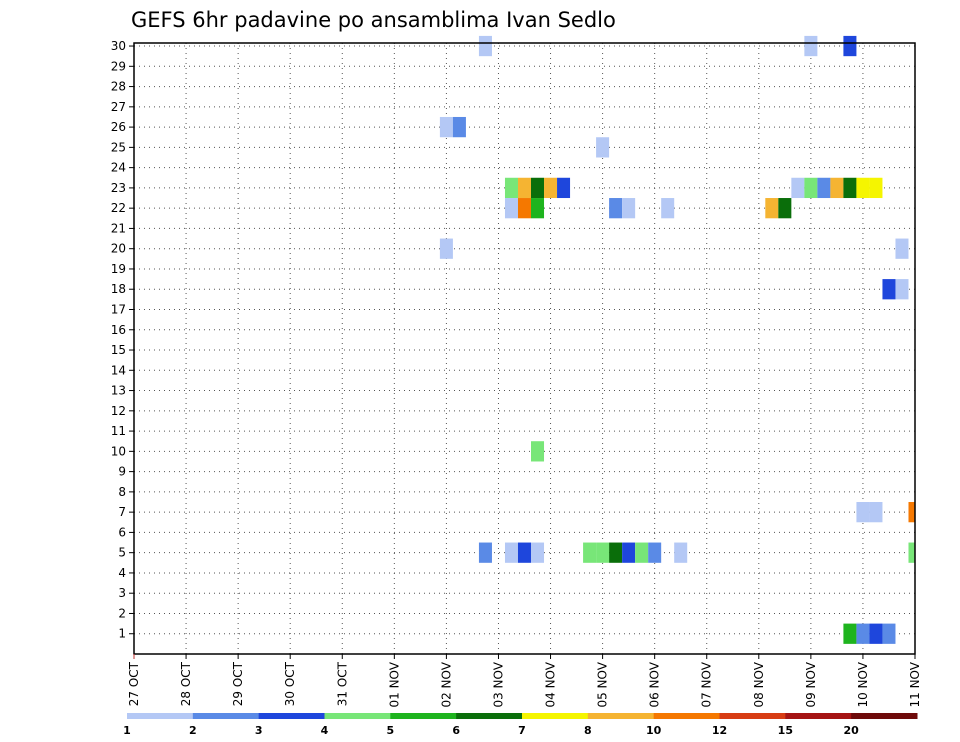  I want to click on y-tick-label: 13, so click(118, 391).